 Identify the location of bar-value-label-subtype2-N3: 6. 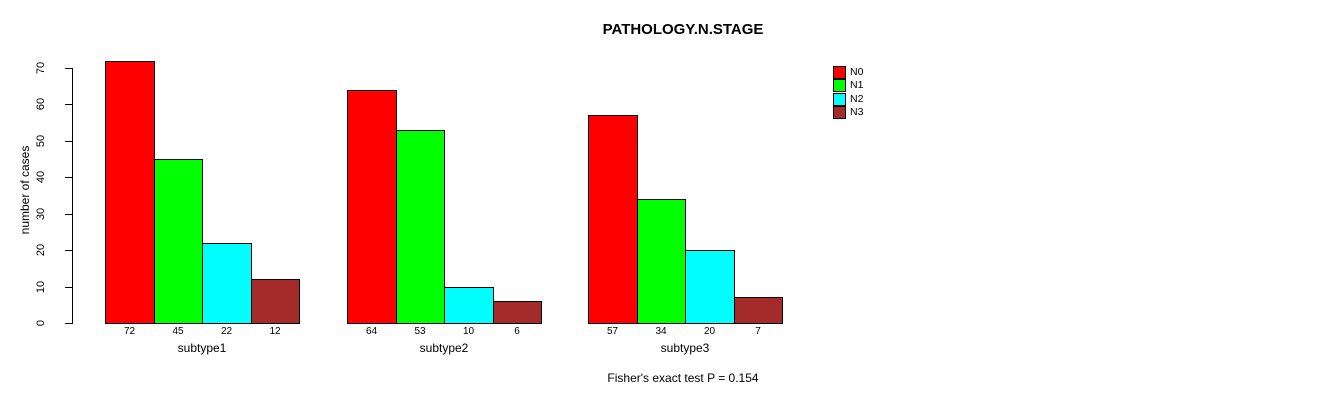
(517, 331).